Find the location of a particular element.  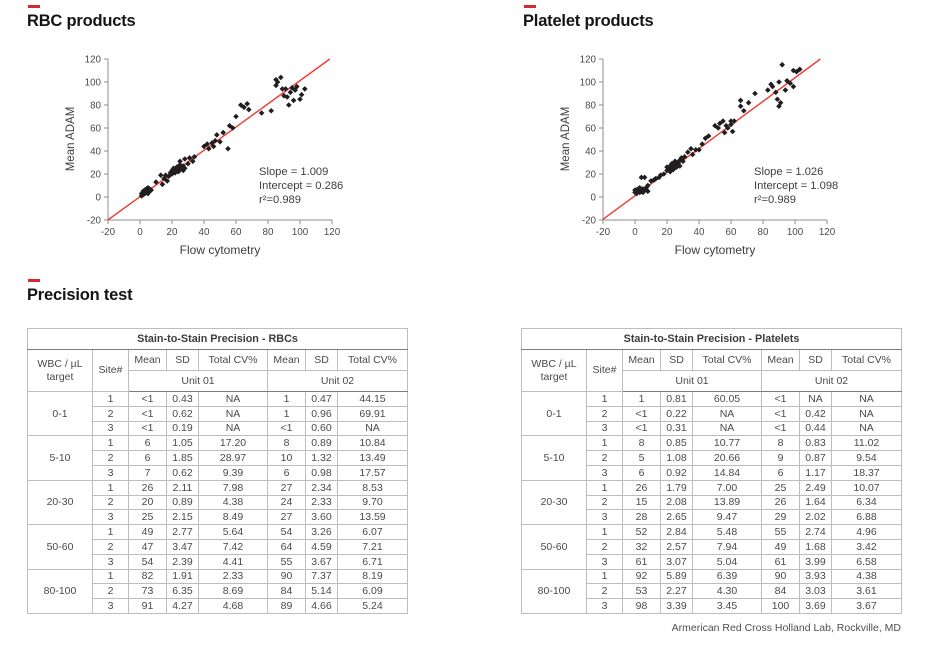

table-row: 3 <1 0.31 NA <1 0.44 NA is located at coordinates (712, 428).